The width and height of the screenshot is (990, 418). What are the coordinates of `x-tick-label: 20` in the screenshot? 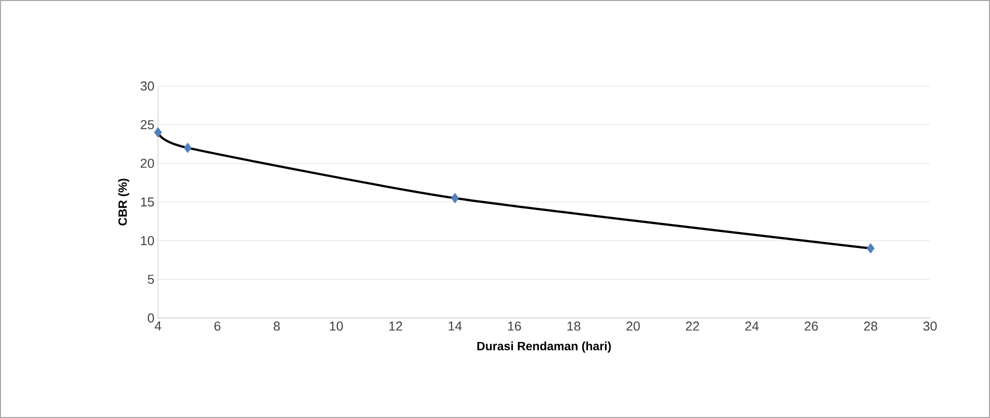 It's located at (633, 326).